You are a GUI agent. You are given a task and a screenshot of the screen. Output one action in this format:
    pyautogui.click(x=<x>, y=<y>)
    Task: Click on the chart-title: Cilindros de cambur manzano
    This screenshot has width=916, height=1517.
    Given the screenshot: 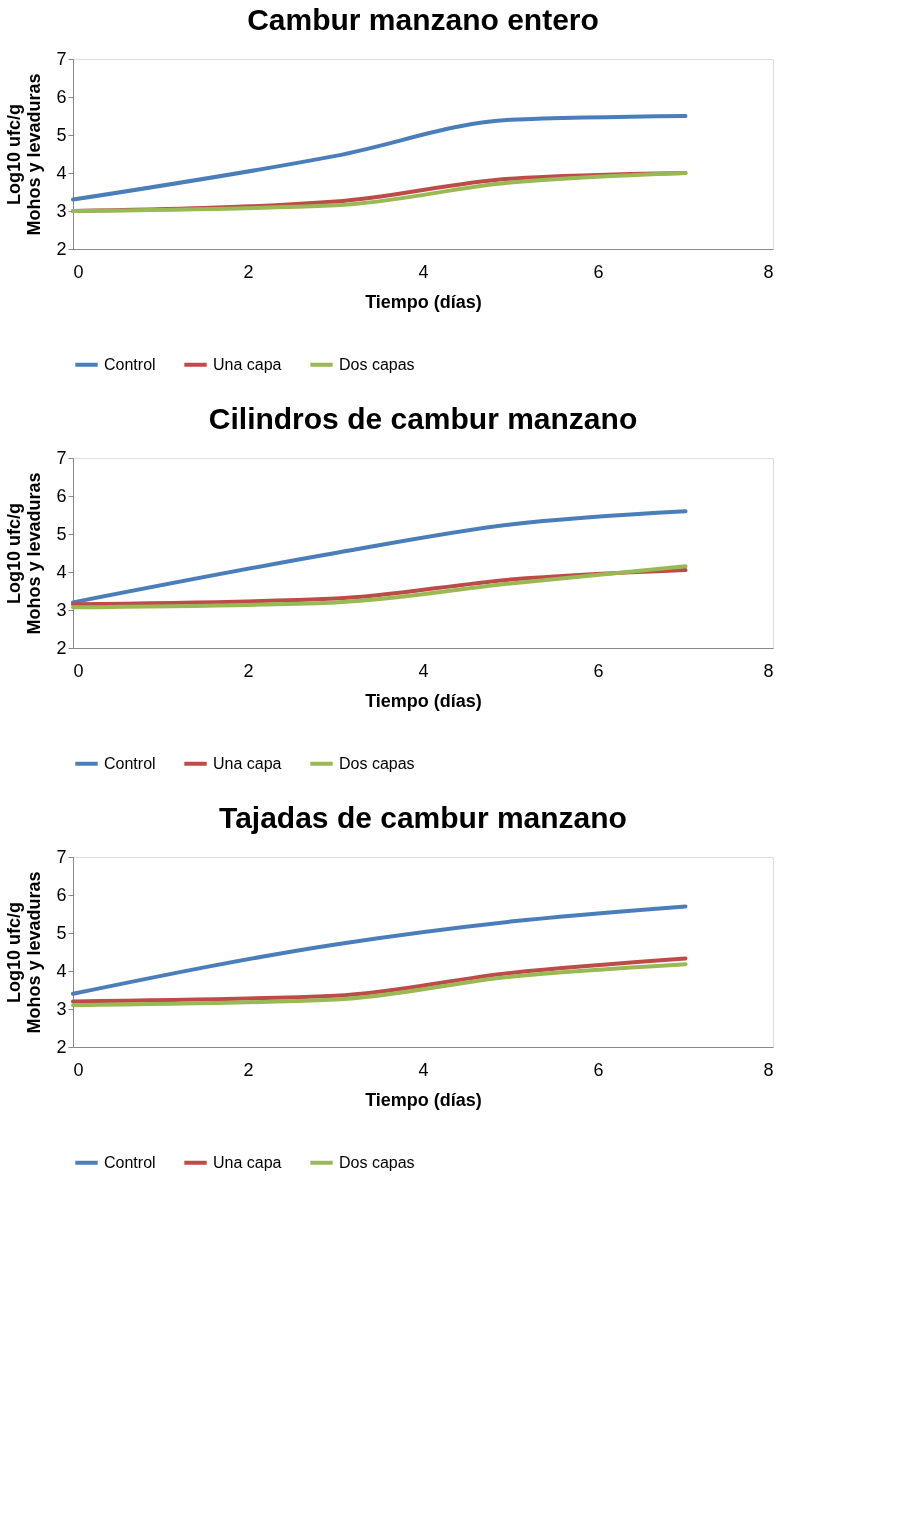 What is the action you would take?
    pyautogui.click(x=423, y=418)
    